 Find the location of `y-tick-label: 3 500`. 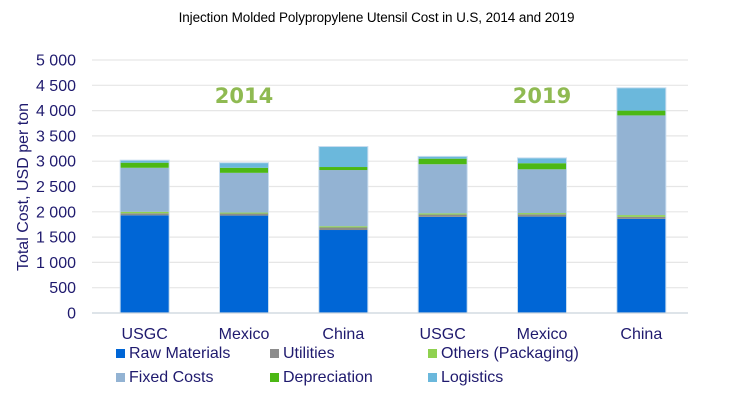

y-tick-label: 3 500 is located at coordinates (56, 136).